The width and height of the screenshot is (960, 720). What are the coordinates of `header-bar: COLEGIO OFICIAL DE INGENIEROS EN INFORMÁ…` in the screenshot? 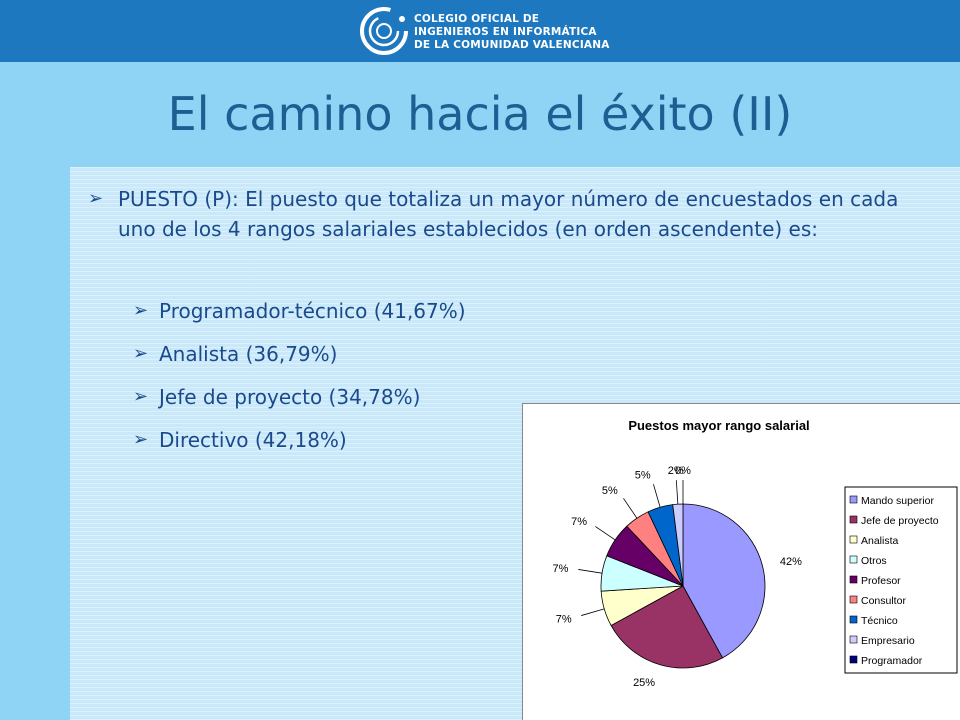 It's located at (480, 31).